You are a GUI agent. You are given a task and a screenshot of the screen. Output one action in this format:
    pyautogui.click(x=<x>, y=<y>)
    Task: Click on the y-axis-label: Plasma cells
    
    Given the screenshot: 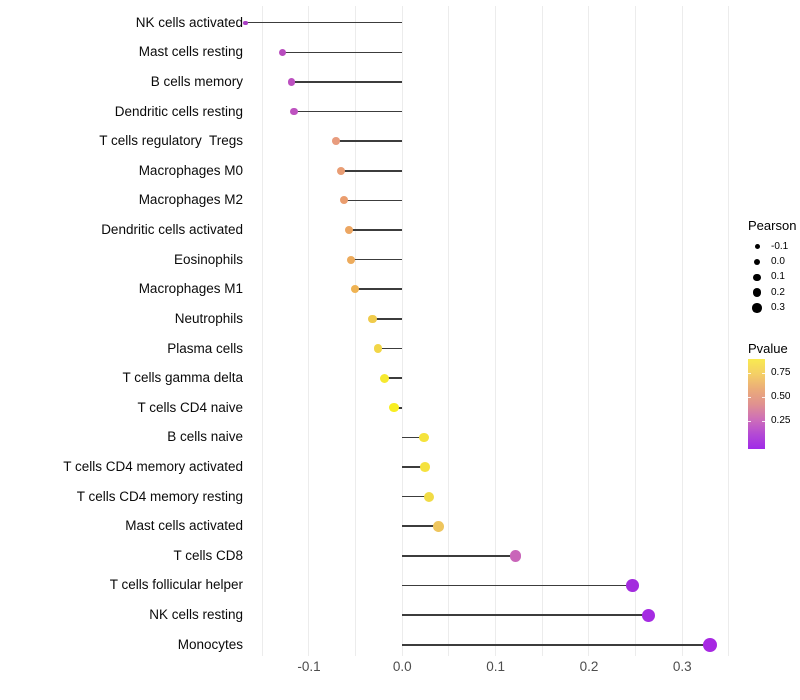 What is the action you would take?
    pyautogui.click(x=205, y=348)
    